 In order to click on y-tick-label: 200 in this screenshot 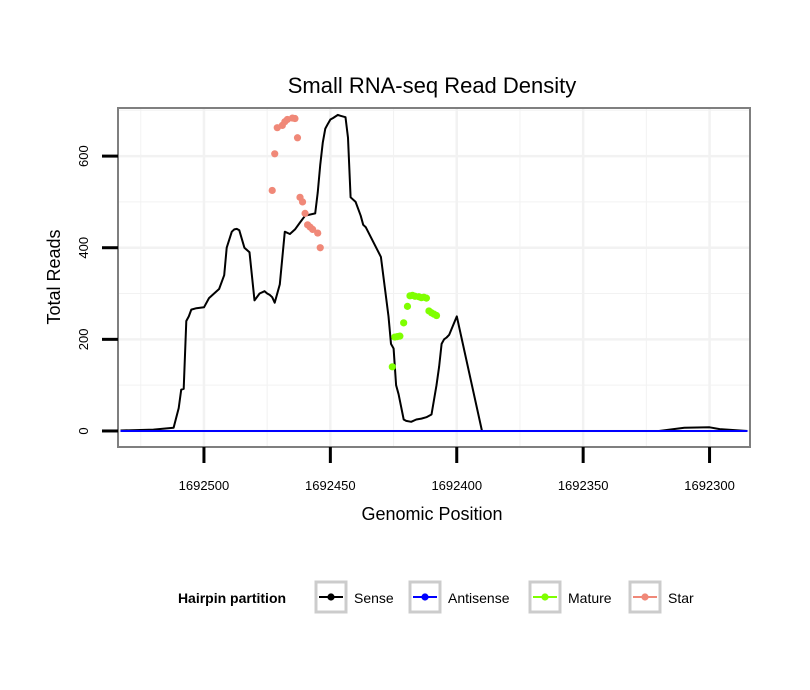, I will do `click(83, 339)`.